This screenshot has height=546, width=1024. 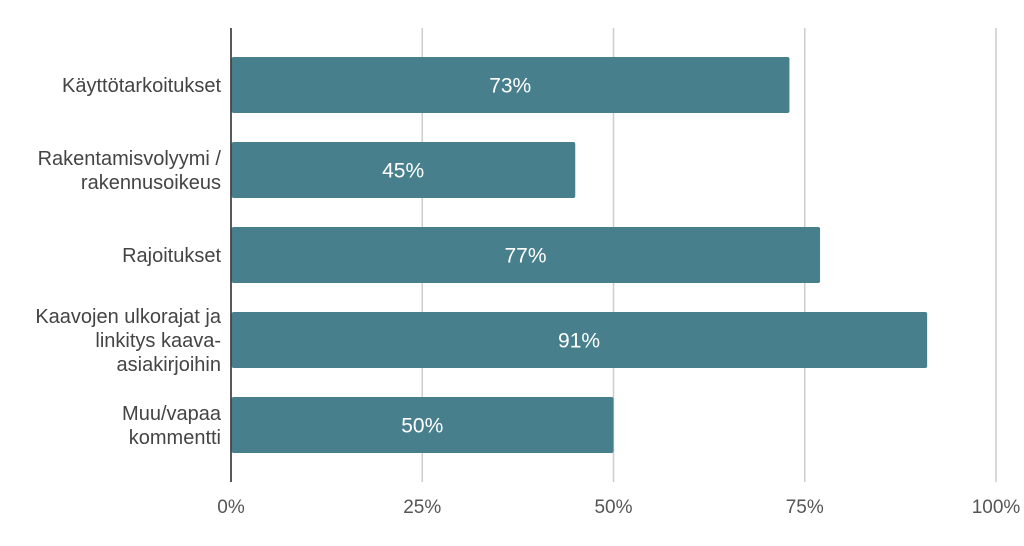 I want to click on x-tick-label: 50%, so click(x=613, y=507).